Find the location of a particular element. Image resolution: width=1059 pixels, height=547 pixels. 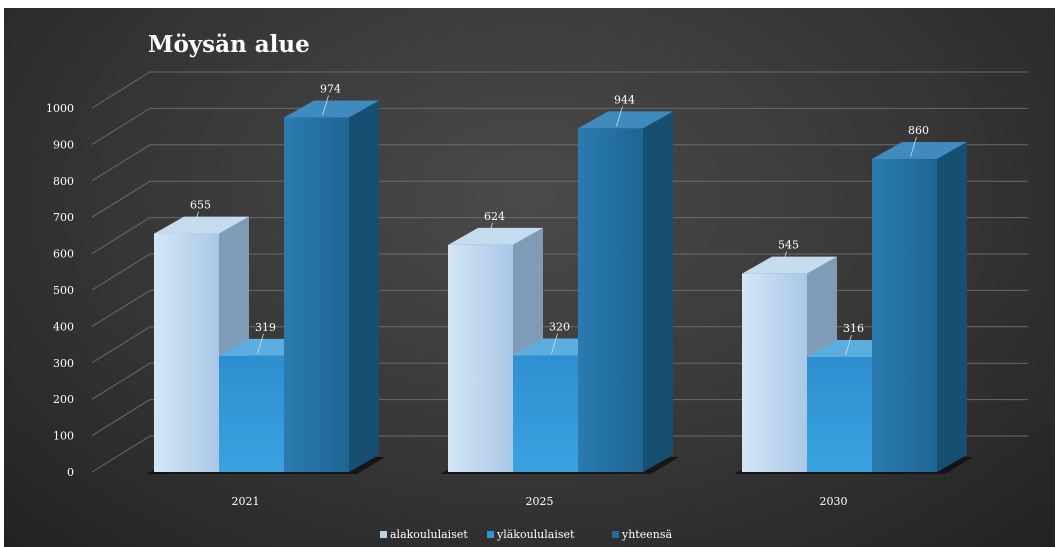

data-label: 860 is located at coordinates (918, 130).